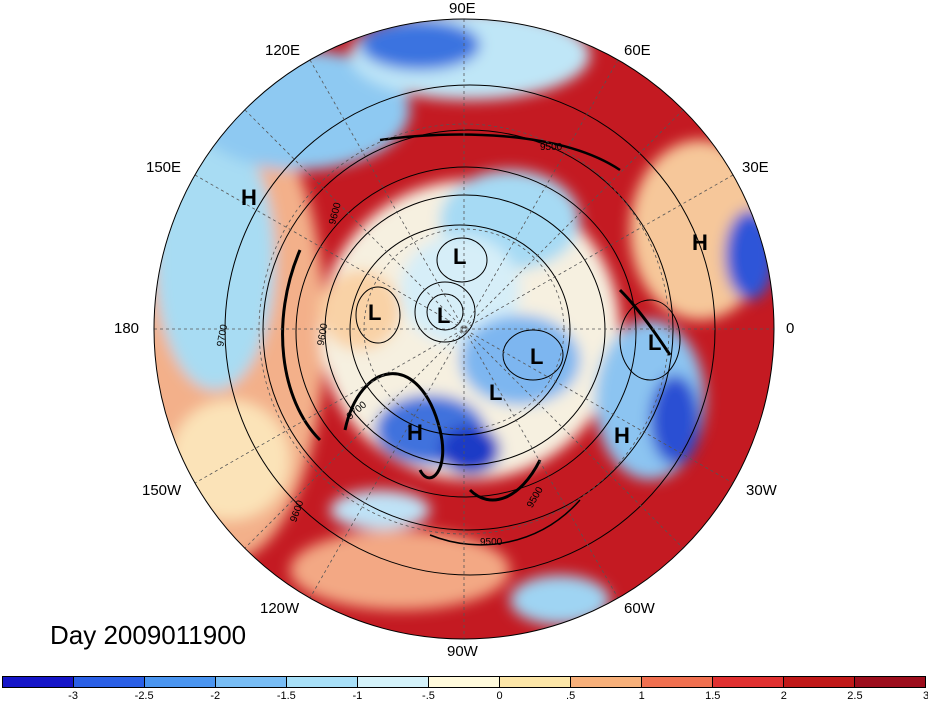  I want to click on colorbar-tick-label: 2.5, so click(855, 696).